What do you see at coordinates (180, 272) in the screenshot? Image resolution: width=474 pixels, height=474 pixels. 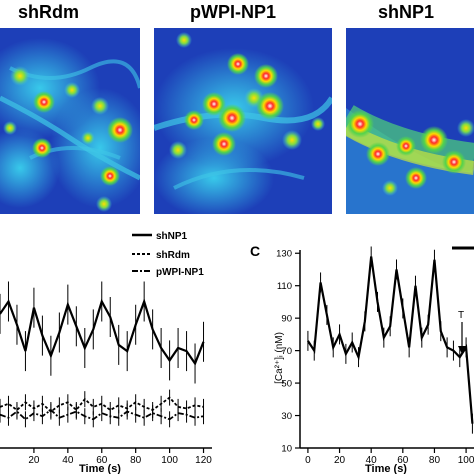 I see `legend-label-pwpi-np1: pWPI-NP1` at bounding box center [180, 272].